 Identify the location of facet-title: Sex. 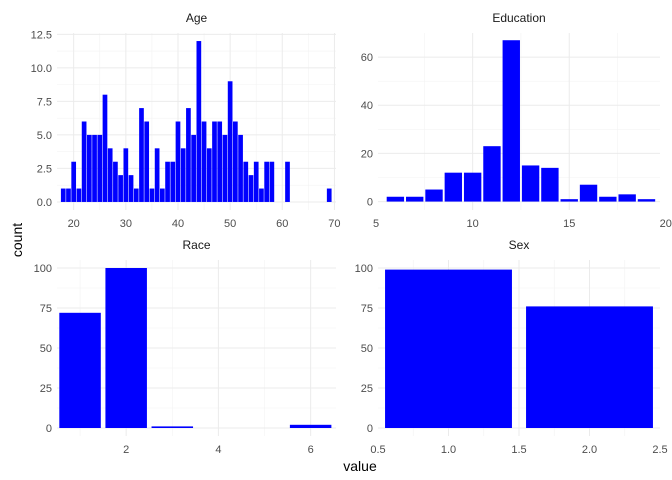
(519, 245).